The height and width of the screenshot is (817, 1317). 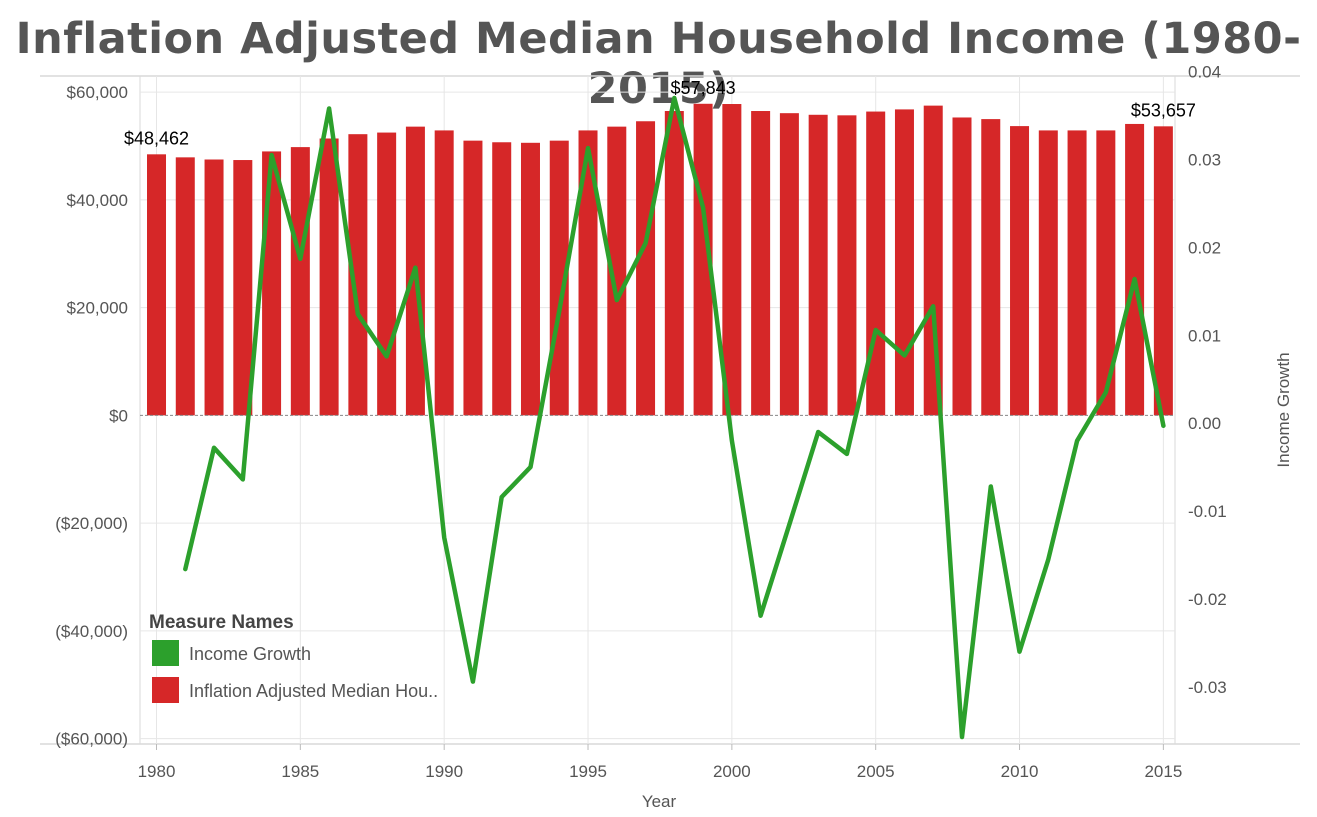 I want to click on y-right-tick-label: -0.03, so click(x=1207, y=687).